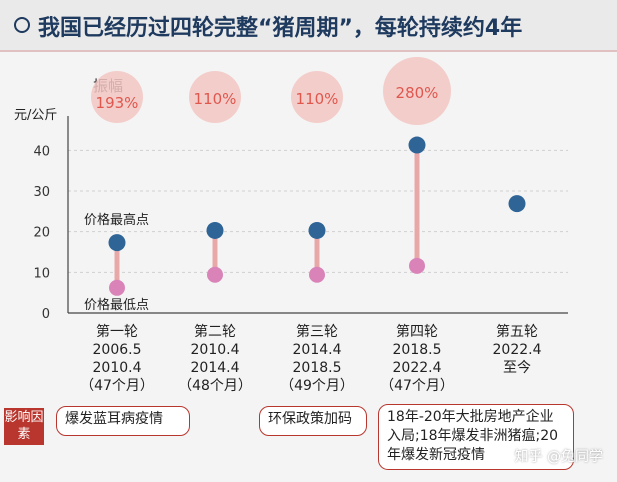 This screenshot has height=482, width=617. Describe the element at coordinates (313, 421) in the screenshot. I see `factor-box-3: 环保政策加码` at that location.